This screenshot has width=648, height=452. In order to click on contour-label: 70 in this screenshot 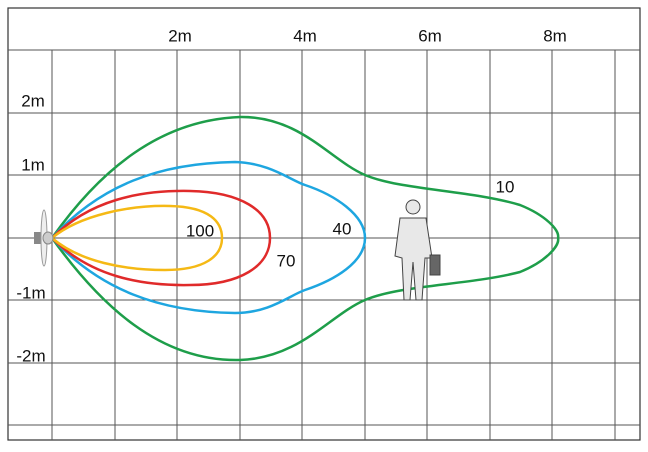, I will do `click(286, 260)`.